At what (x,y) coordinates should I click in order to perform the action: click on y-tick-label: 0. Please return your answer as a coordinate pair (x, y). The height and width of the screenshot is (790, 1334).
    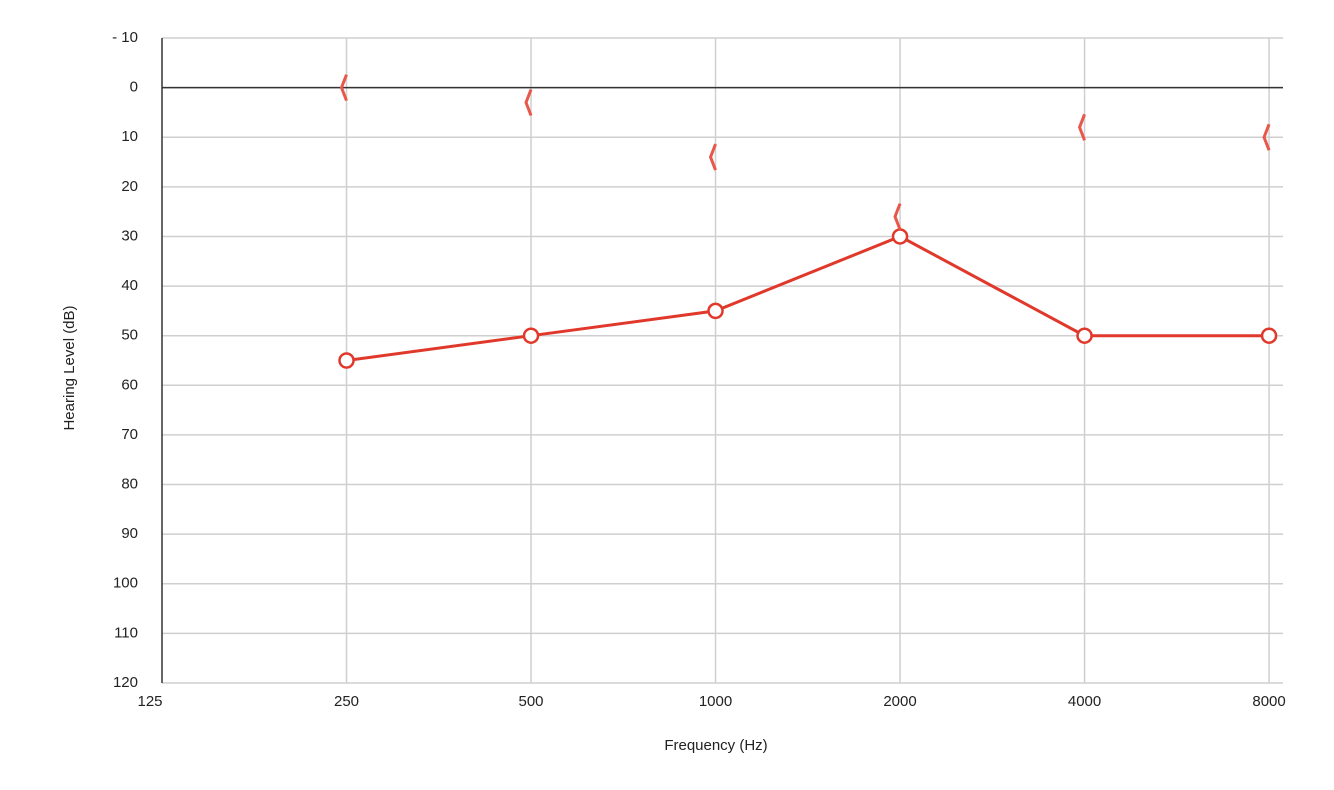
    Looking at the image, I should click on (134, 87).